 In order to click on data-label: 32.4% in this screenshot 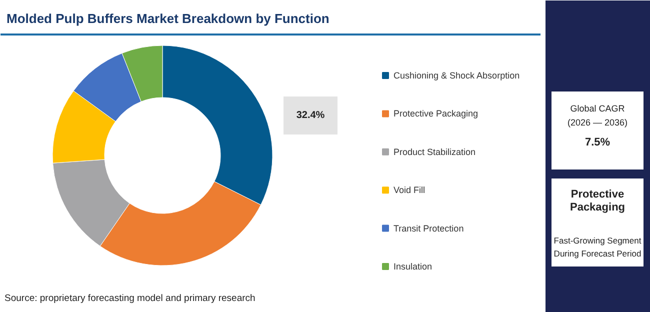, I will do `click(310, 115)`.